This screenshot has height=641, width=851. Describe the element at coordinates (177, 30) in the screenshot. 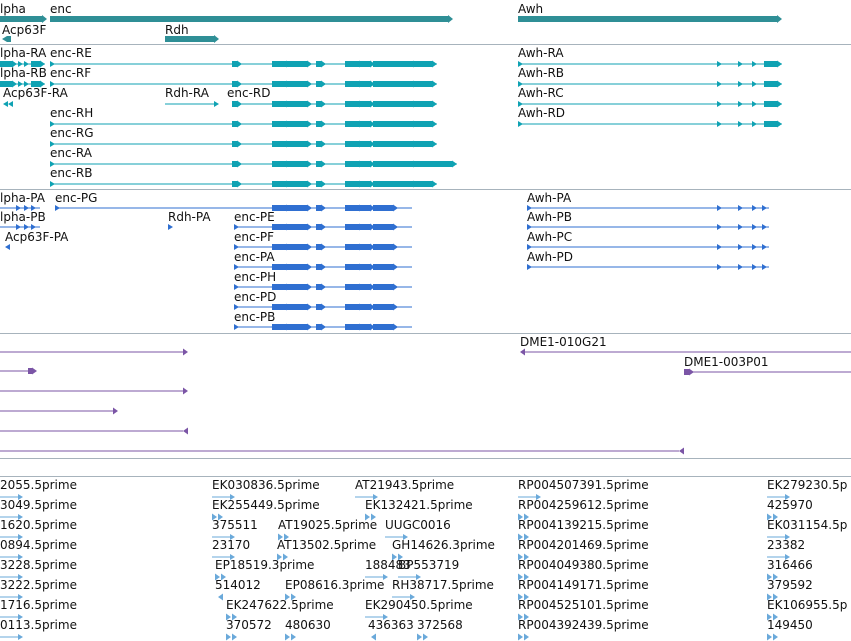

I see `gene-label: Rdh` at that location.